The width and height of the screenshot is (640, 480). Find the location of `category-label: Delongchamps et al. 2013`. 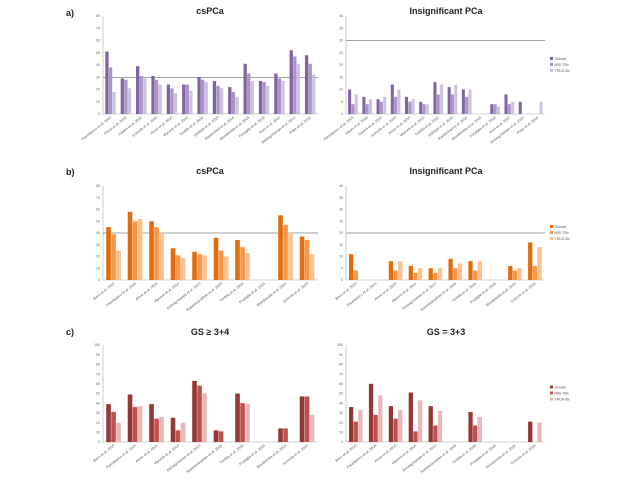

category-label: Delongchamps et al. 2013 is located at coordinates (419, 458).